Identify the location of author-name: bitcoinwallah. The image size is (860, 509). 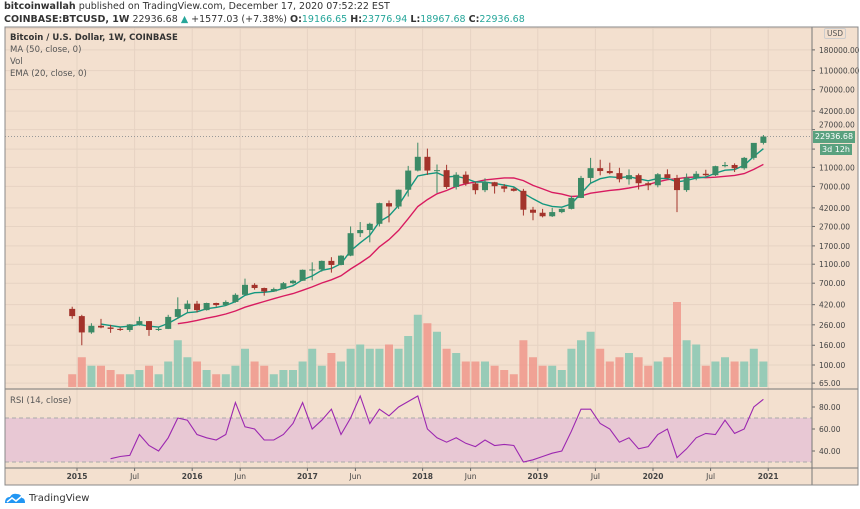
(40, 6).